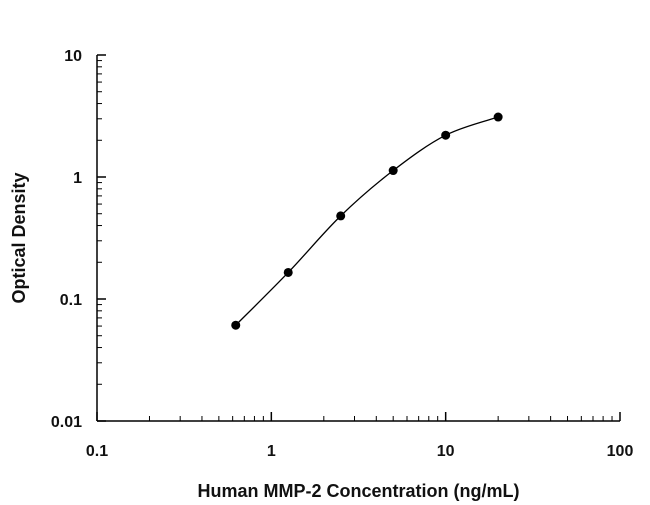  I want to click on y-tick-label: 0.01, so click(66, 422).